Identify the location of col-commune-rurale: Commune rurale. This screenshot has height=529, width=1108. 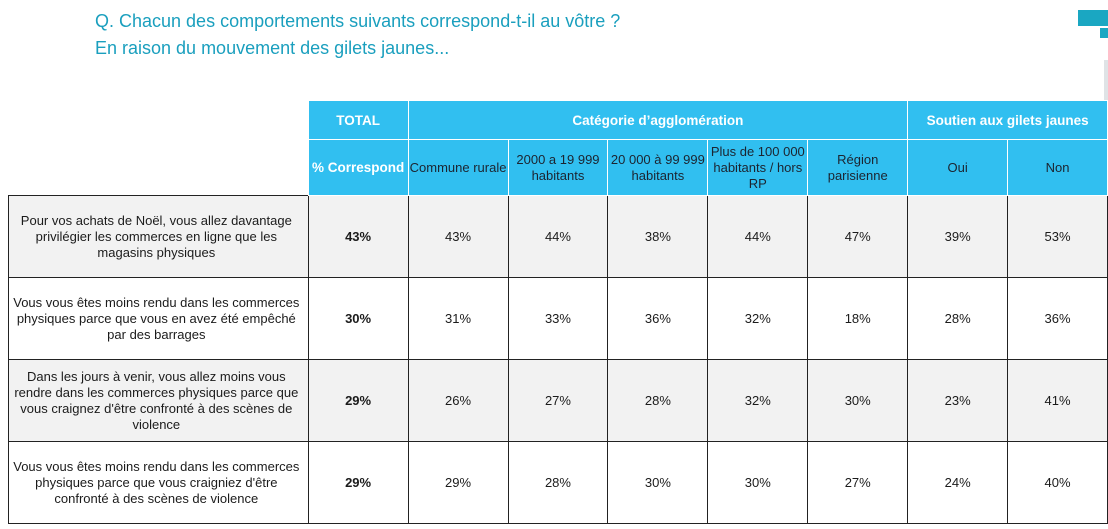
(458, 167).